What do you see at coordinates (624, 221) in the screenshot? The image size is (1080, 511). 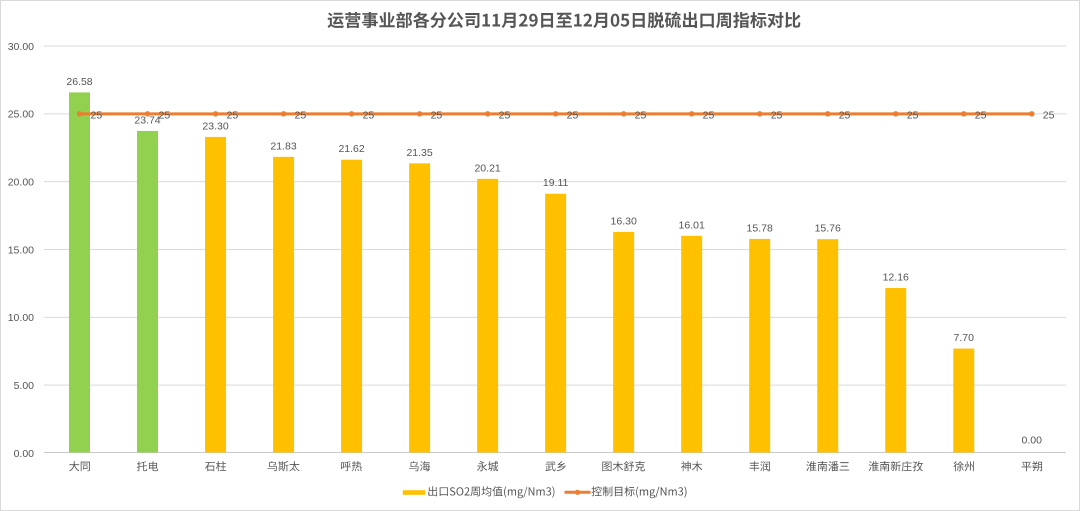 I see `svg-text: 16.30` at bounding box center [624, 221].